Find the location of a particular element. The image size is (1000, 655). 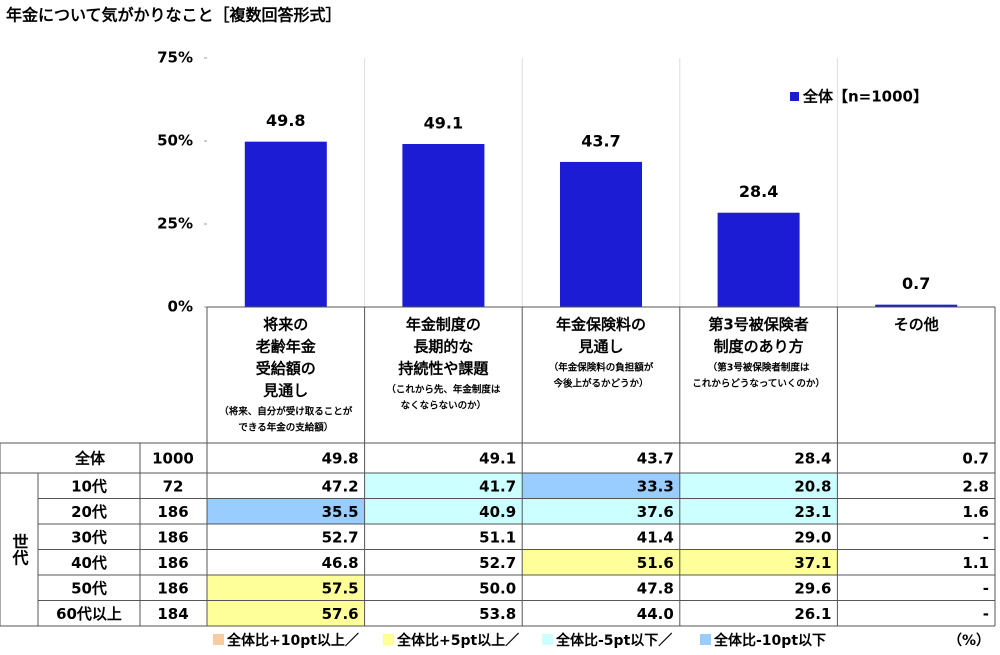

cell-value: 51.6 is located at coordinates (655, 563).